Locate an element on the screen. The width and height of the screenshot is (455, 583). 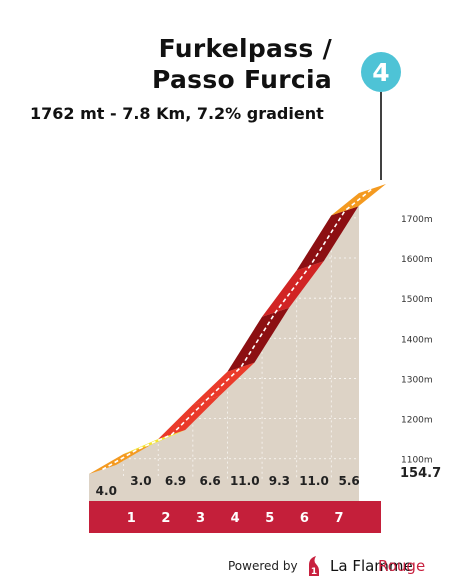
footer: Powered by 1 La Flamme Rouge is located at coordinates (227, 567).